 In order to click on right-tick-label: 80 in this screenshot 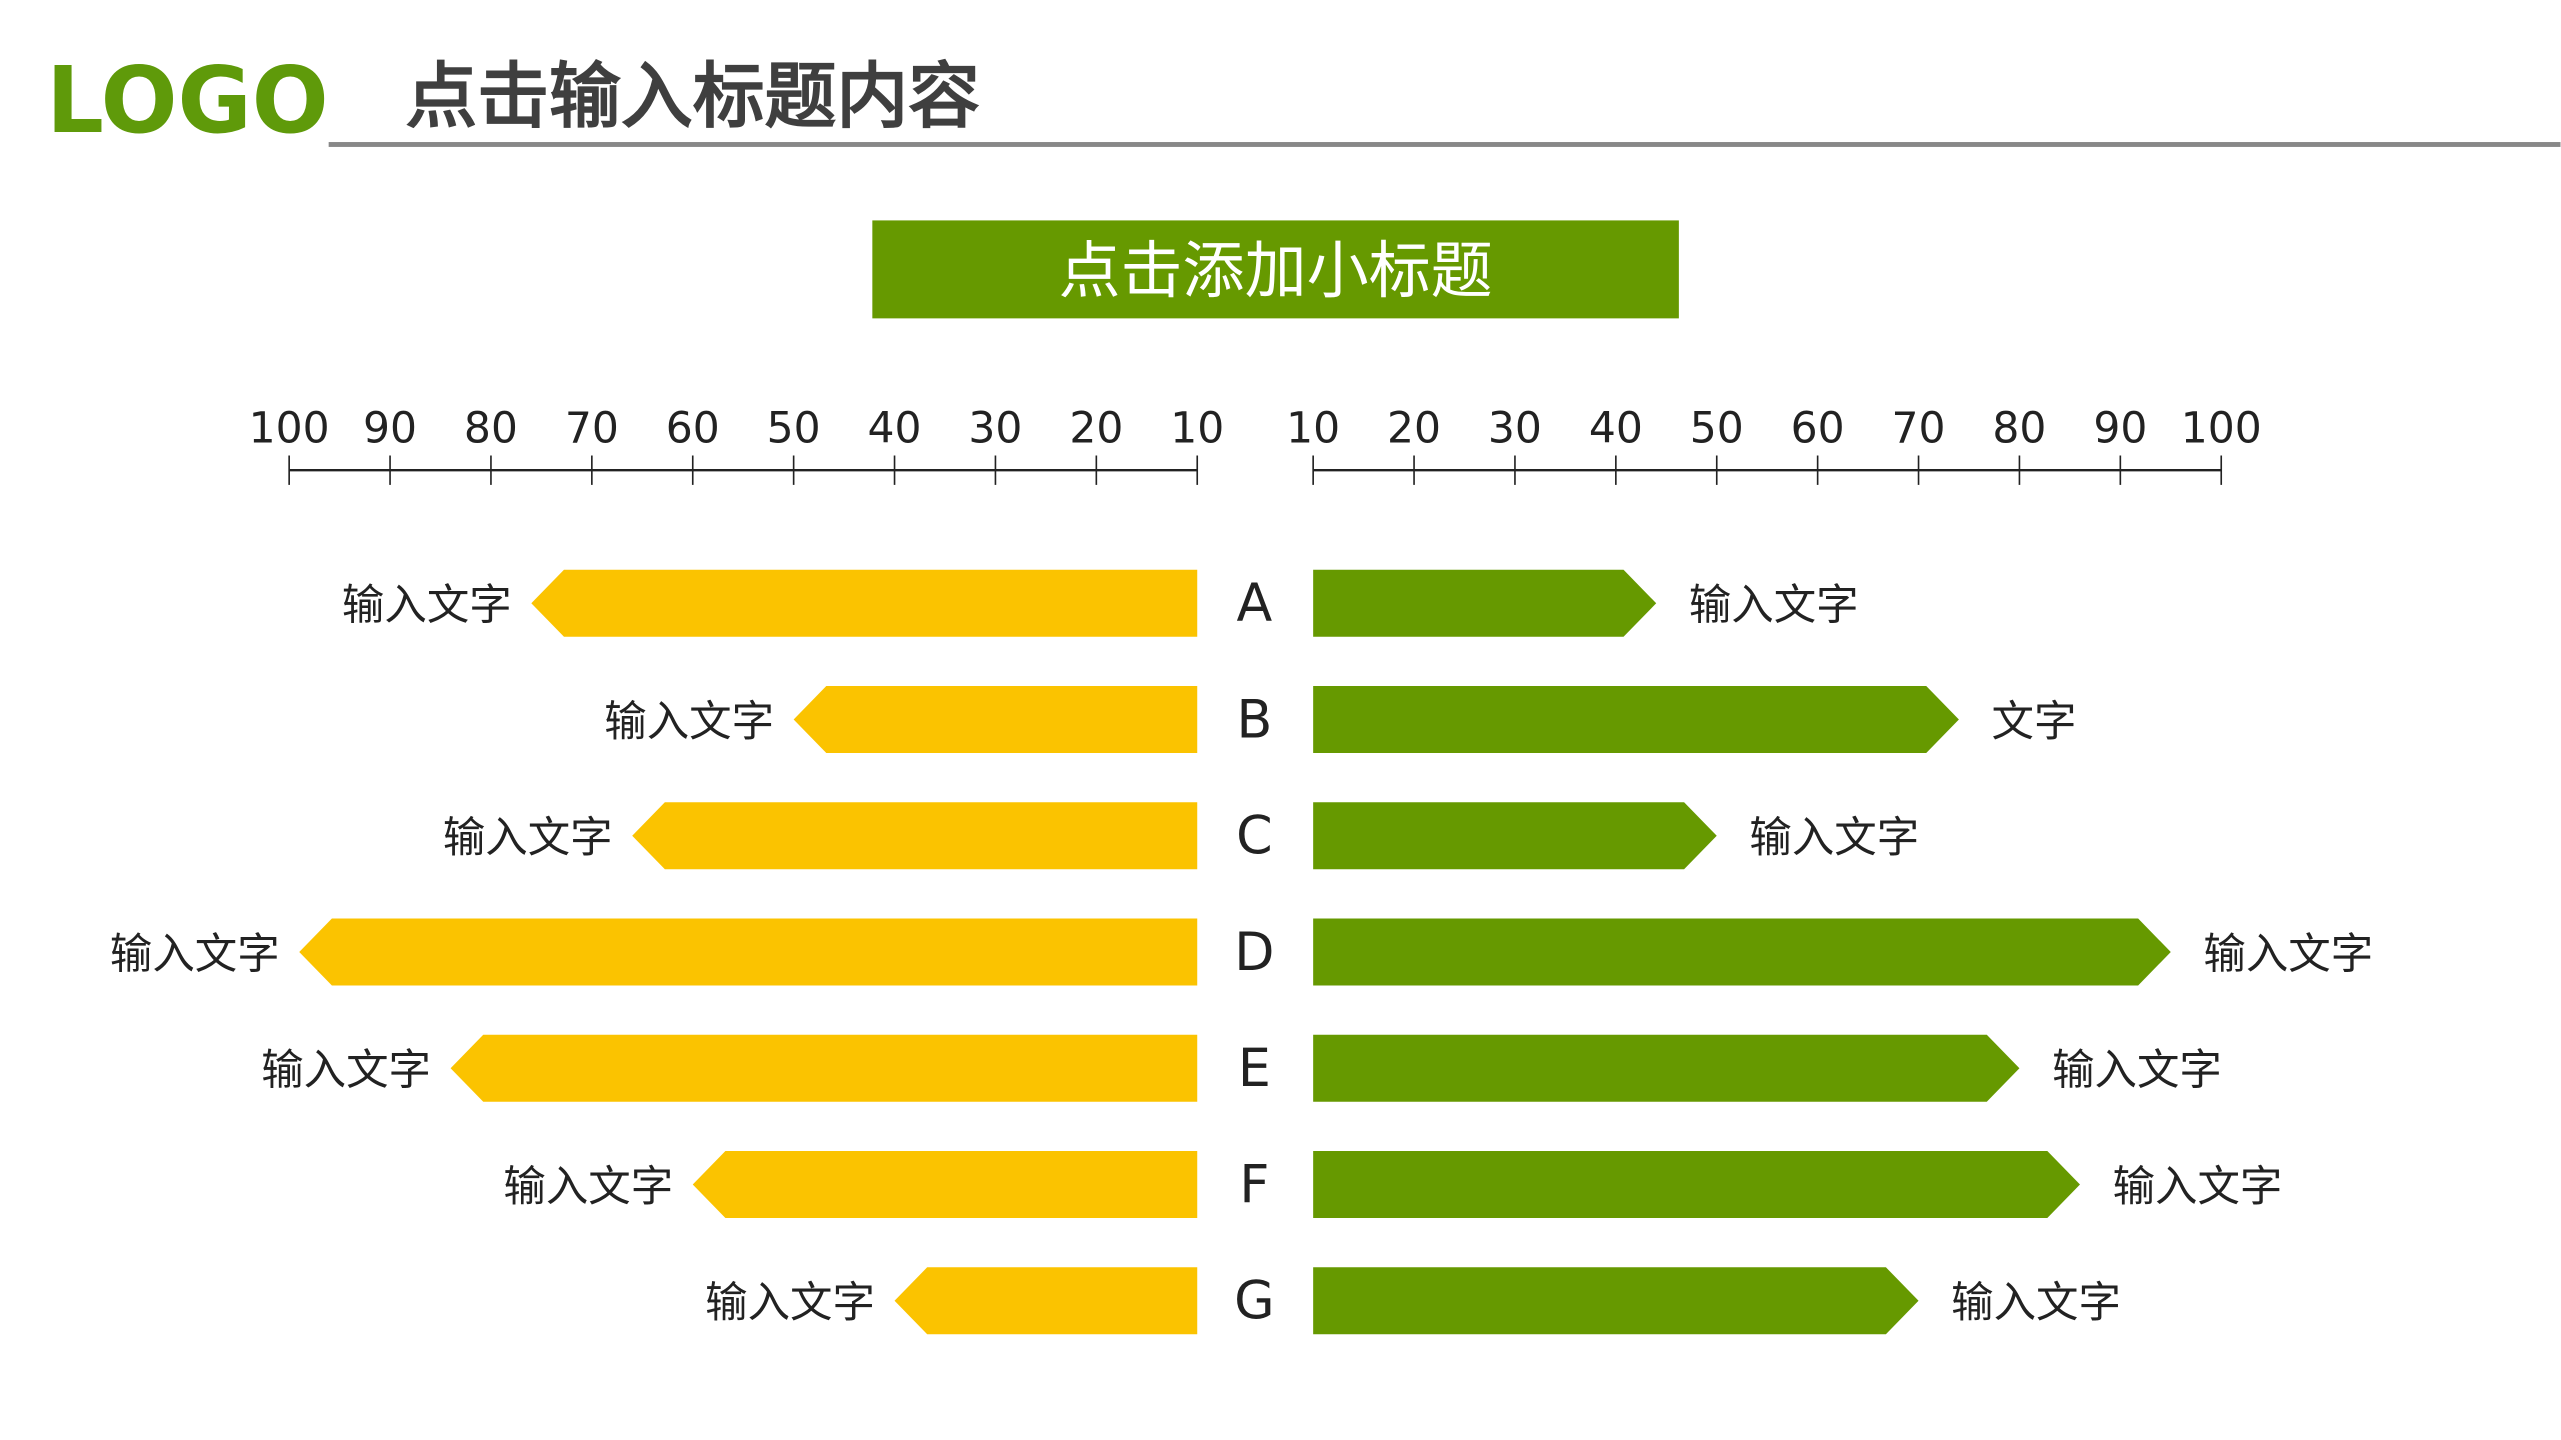, I will do `click(2019, 428)`.